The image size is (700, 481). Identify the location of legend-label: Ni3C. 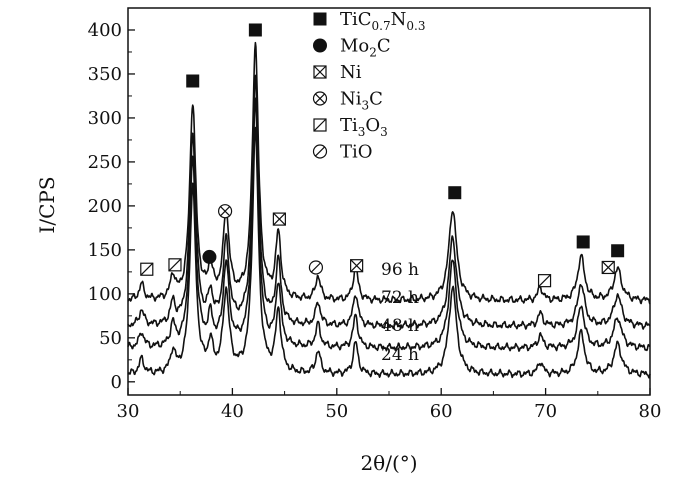
(361, 101).